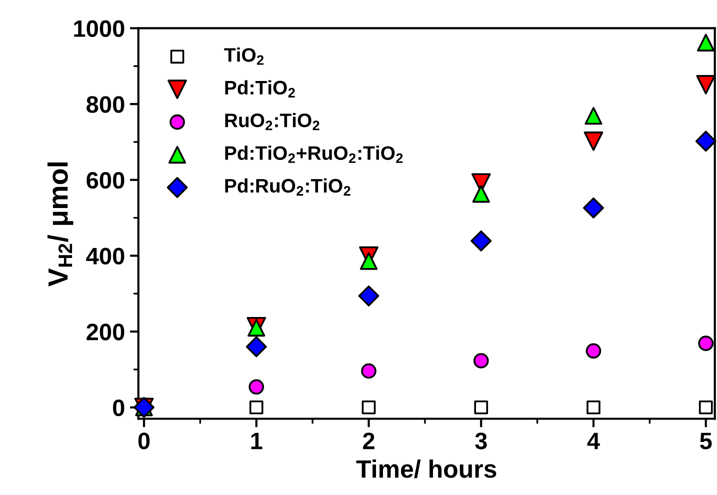 The width and height of the screenshot is (717, 495). I want to click on x-axis-title: Time/ hours, so click(426, 469).